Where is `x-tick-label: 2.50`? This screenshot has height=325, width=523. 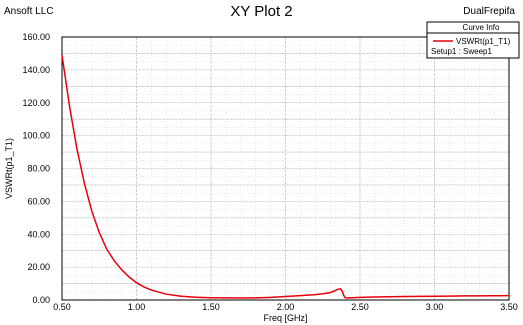
x-tick-label: 2.50 is located at coordinates (360, 307).